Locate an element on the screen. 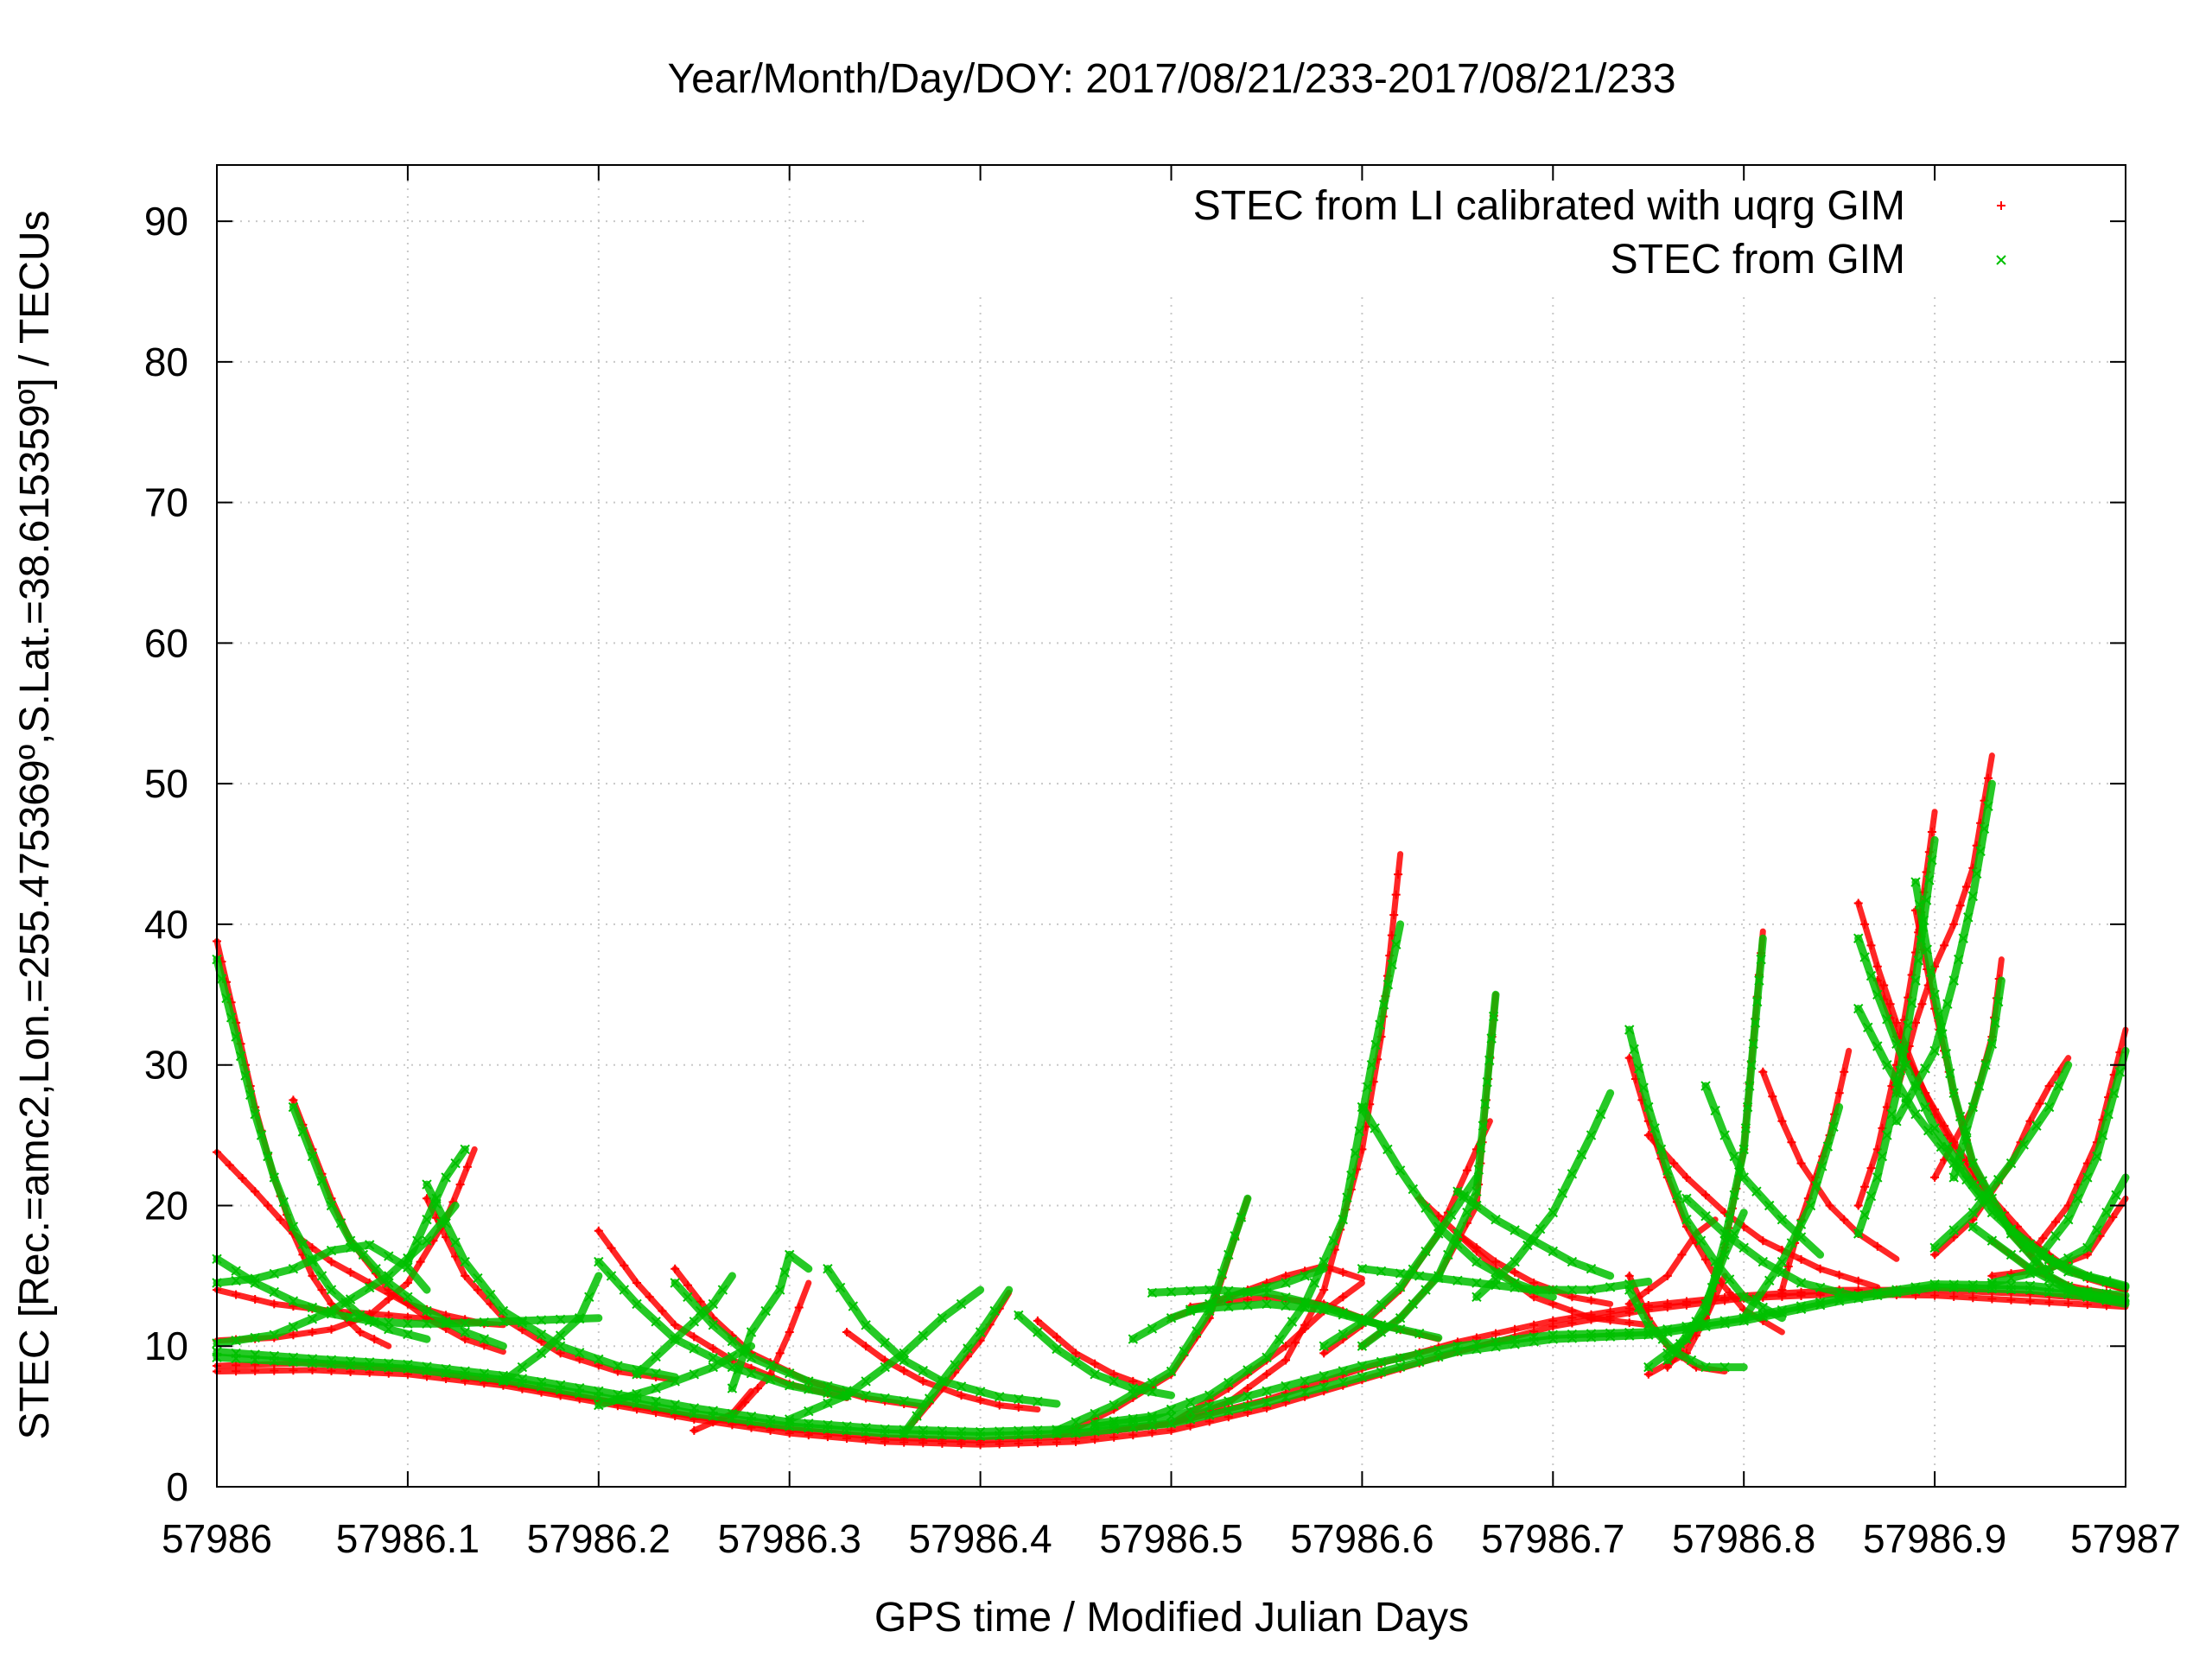 This screenshot has width=2212, height=1663. x-tick-label: 57986 is located at coordinates (217, 1539).